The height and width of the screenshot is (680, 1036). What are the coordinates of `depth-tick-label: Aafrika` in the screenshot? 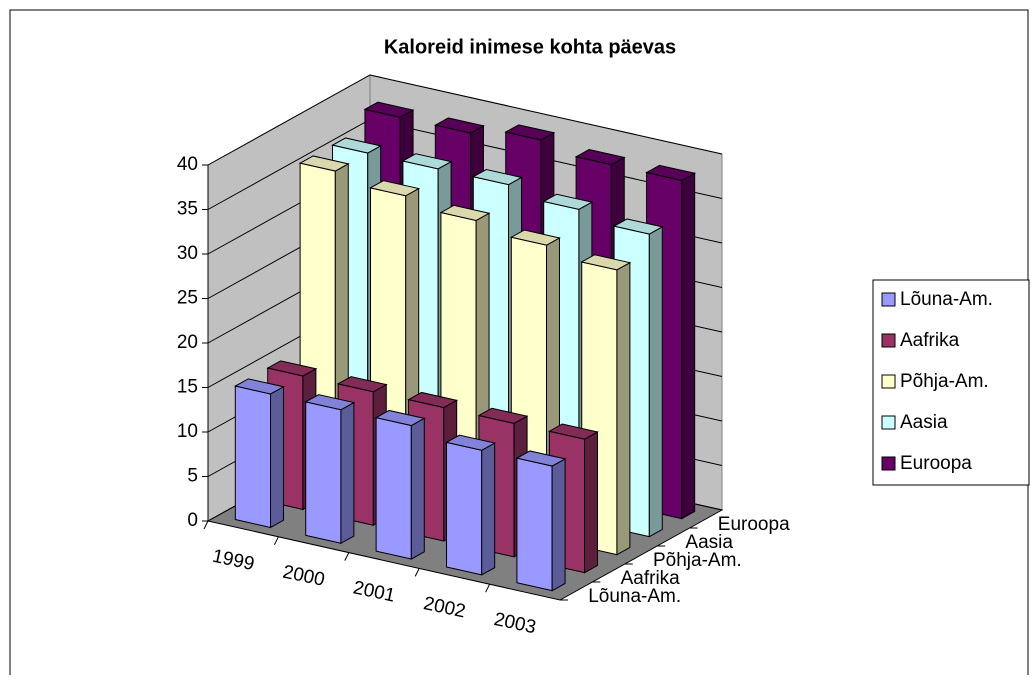 It's located at (651, 578).